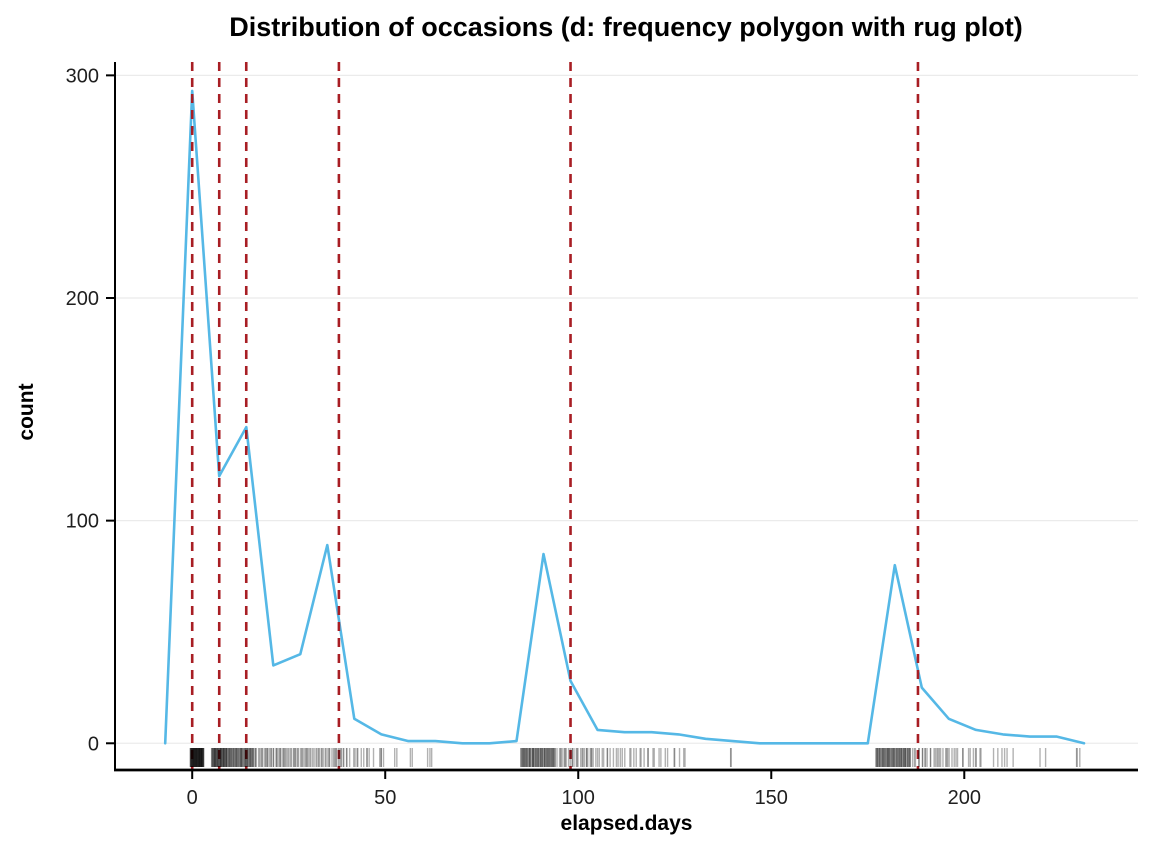 The width and height of the screenshot is (1152, 864). What do you see at coordinates (82, 299) in the screenshot?
I see `y-tick-label: 200` at bounding box center [82, 299].